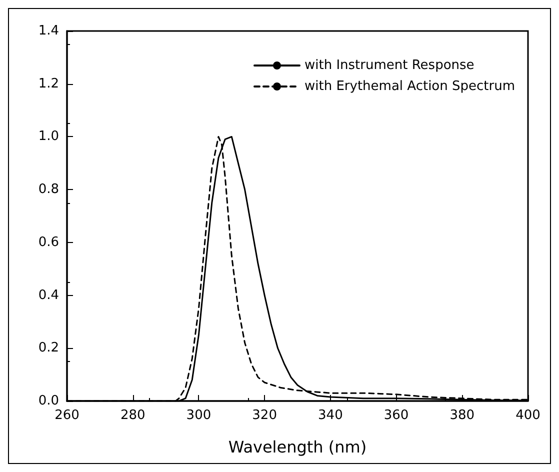  I want to click on x-tick-label: 360, so click(396, 415).